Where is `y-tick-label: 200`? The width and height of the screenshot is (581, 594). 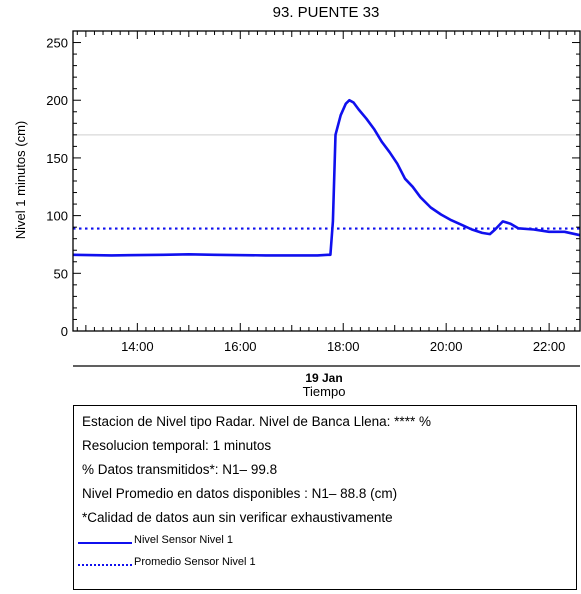
y-tick-label: 200 is located at coordinates (57, 100).